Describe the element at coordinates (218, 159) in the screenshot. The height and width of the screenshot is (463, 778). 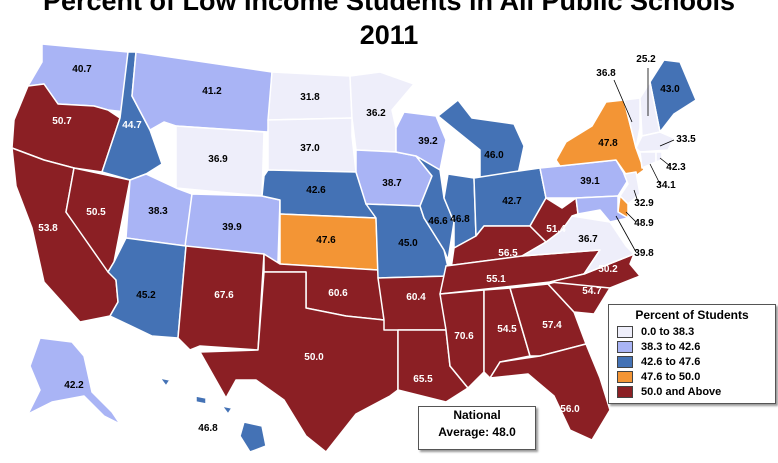
I see `value-label-wy: 36.9` at that location.